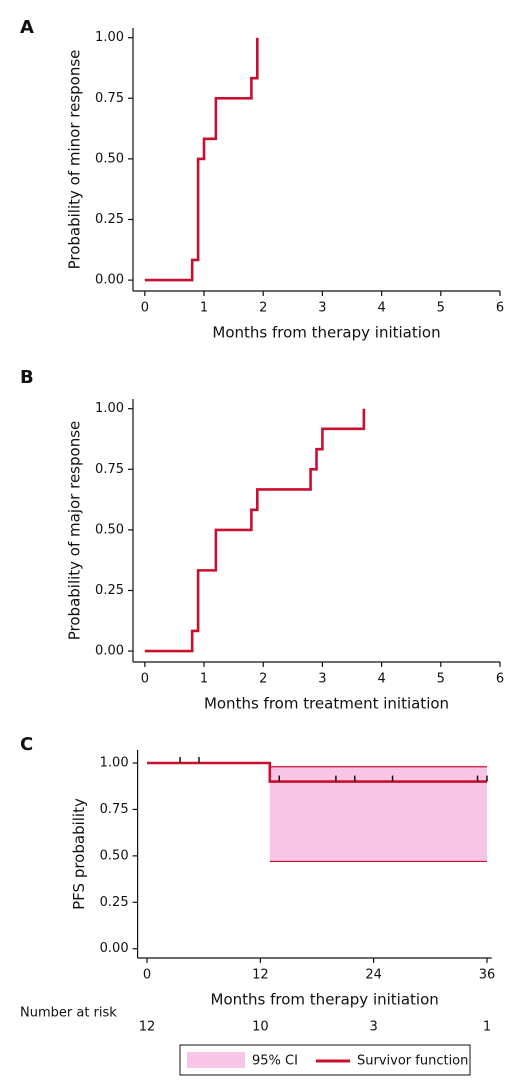  I want to click on y-axis-label: Probability of major response, so click(75, 531).